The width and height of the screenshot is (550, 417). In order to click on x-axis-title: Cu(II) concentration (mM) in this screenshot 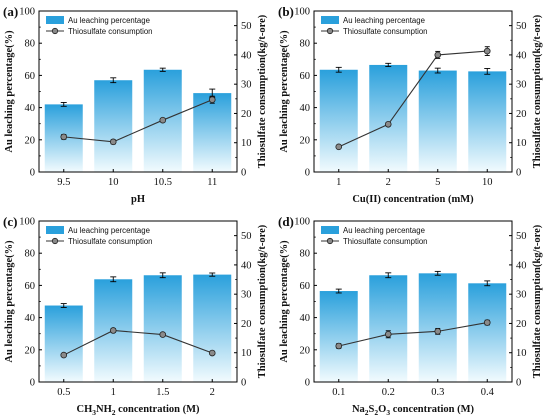, I will do `click(413, 199)`.